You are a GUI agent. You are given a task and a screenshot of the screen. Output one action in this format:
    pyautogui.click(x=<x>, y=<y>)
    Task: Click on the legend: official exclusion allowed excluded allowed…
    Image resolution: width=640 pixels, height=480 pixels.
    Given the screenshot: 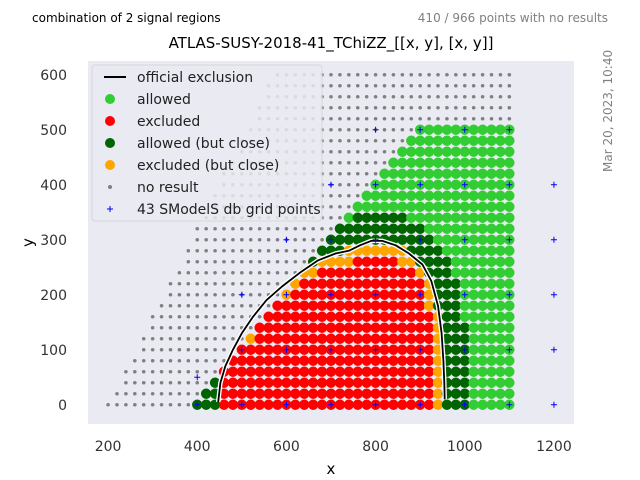 What is the action you would take?
    pyautogui.click(x=207, y=143)
    